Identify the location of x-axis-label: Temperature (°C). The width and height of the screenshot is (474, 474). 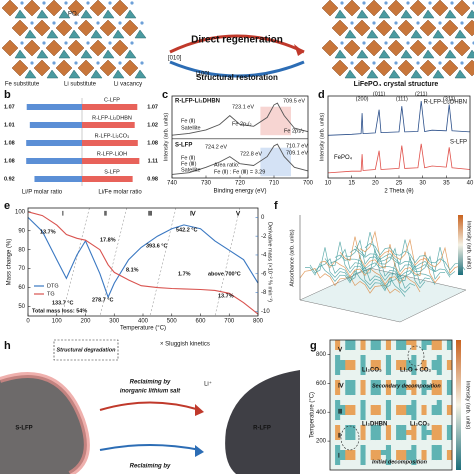
(143, 329).